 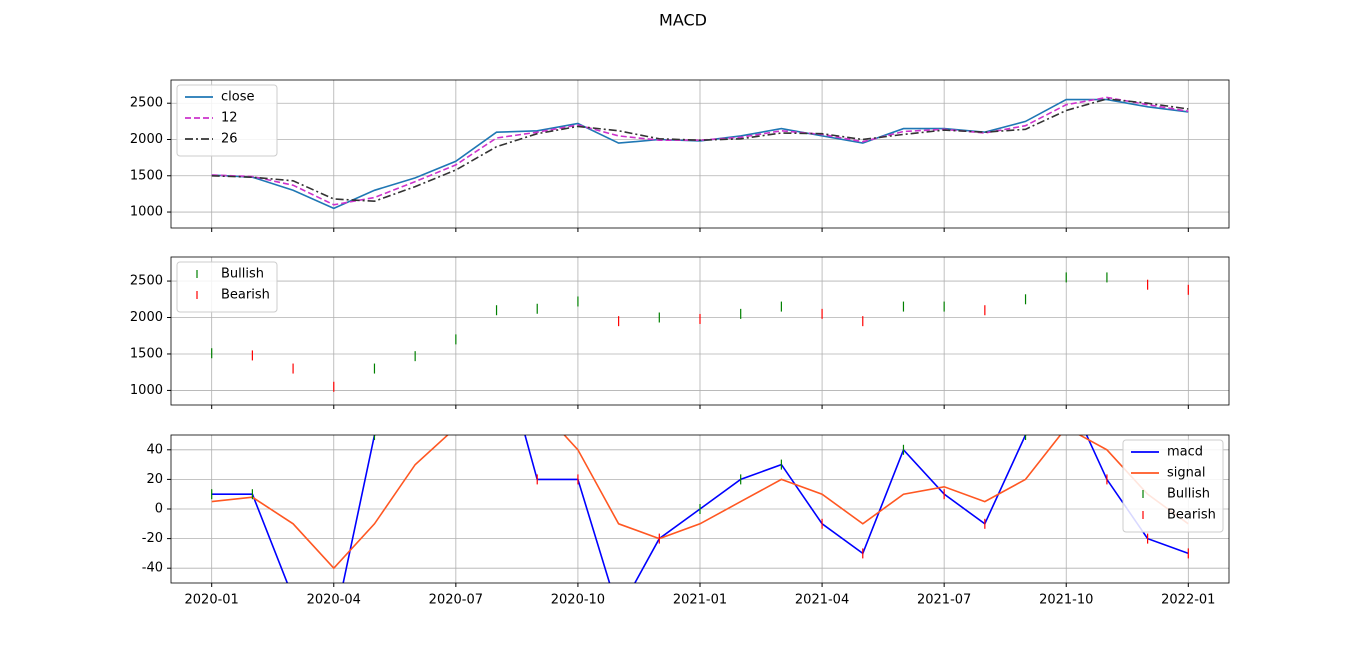 I want to click on x-tick-label: 2020-01, so click(x=212, y=600).